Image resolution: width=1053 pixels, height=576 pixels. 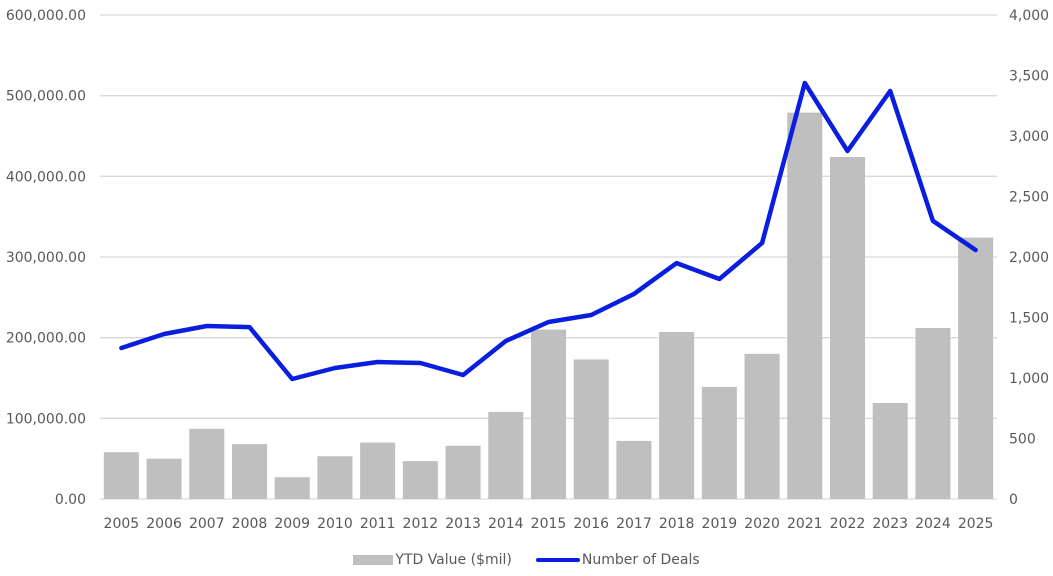 I want to click on legend-label-number-of-deals: Number of Deals, so click(x=640, y=560).